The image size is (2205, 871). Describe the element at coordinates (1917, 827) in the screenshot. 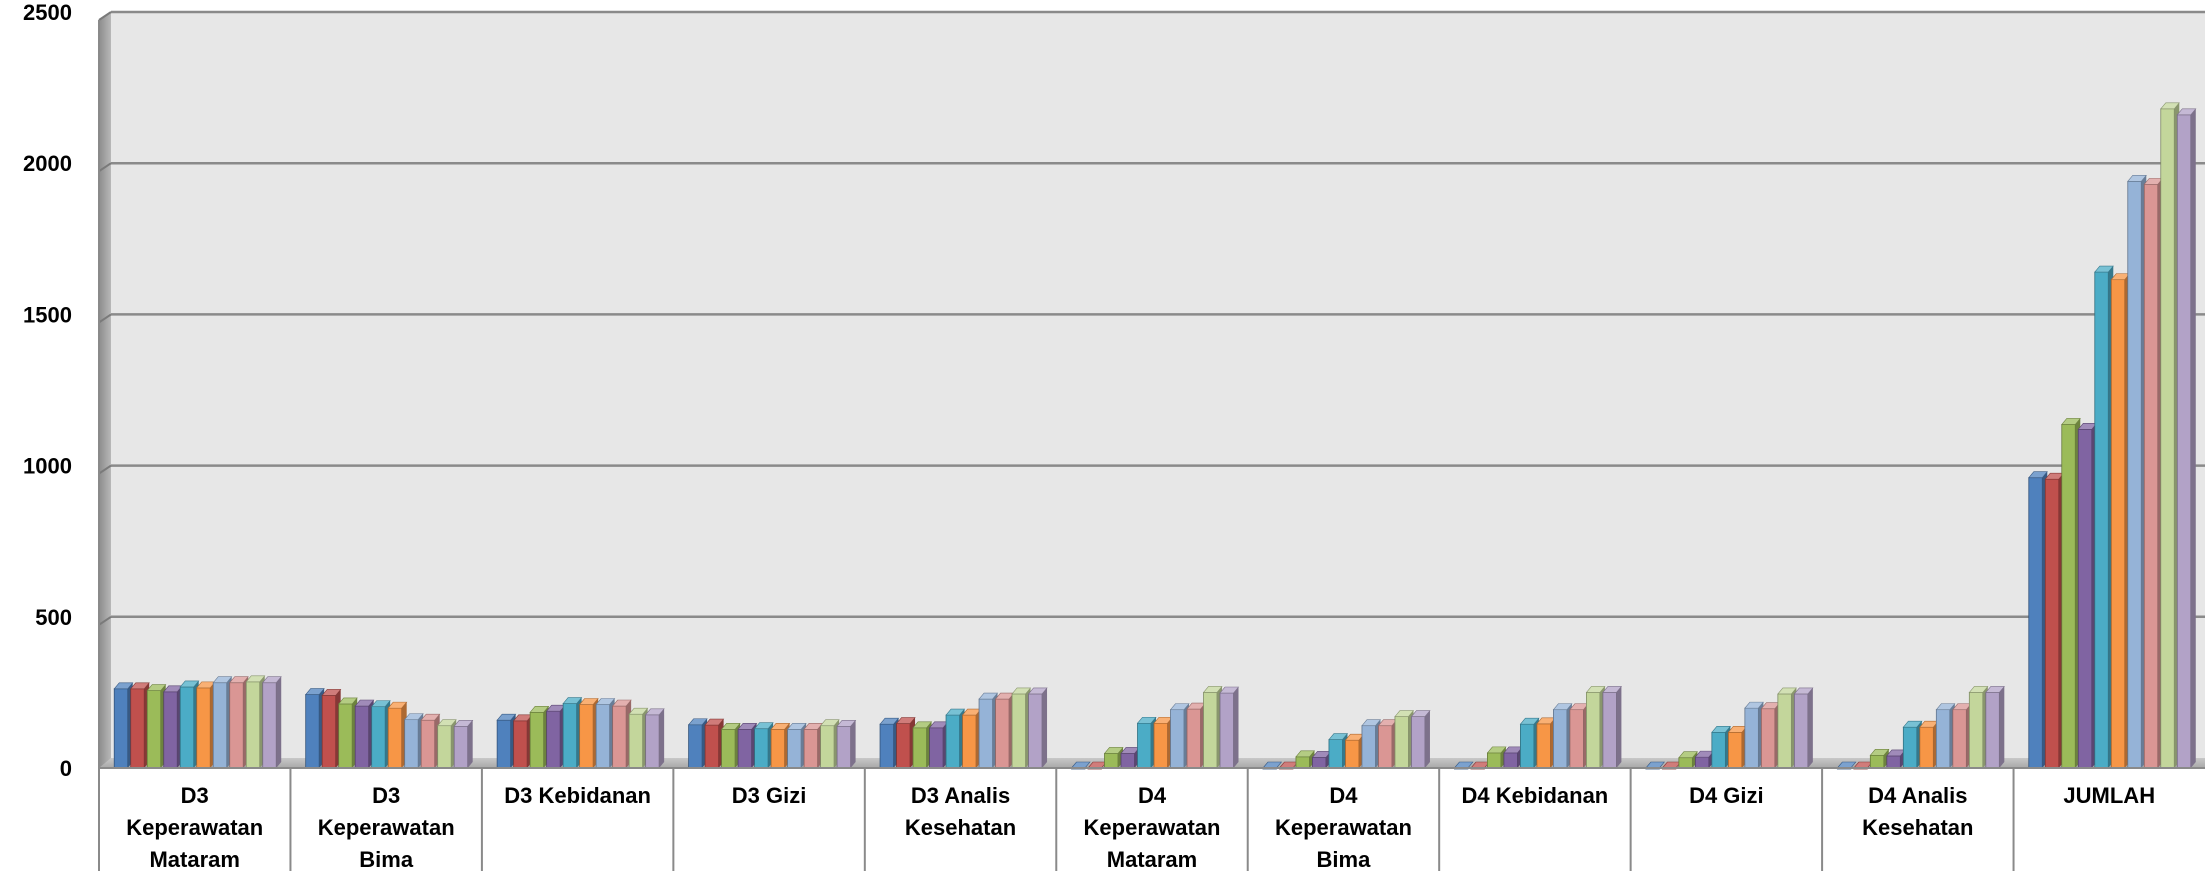

I see `category-label: Kesehatan` at that location.